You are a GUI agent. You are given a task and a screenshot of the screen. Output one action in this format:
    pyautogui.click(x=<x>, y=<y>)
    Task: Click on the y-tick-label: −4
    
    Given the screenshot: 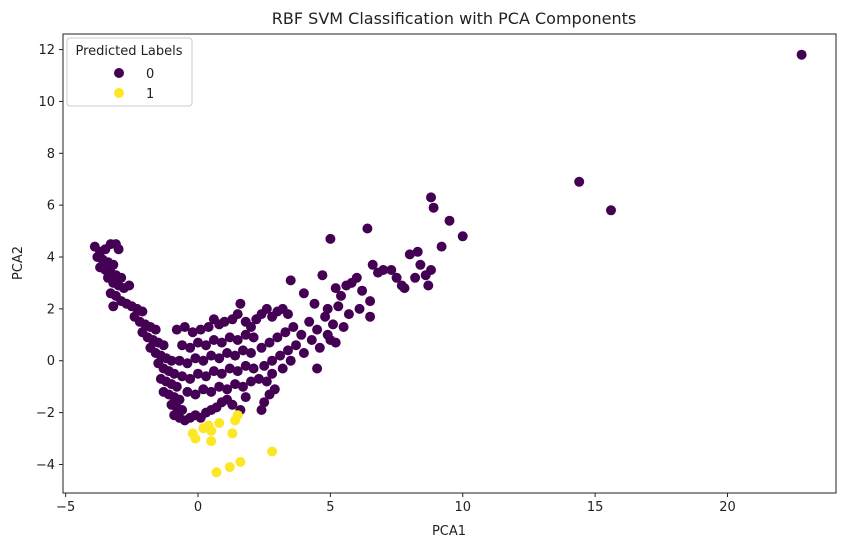 What is the action you would take?
    pyautogui.click(x=45, y=465)
    